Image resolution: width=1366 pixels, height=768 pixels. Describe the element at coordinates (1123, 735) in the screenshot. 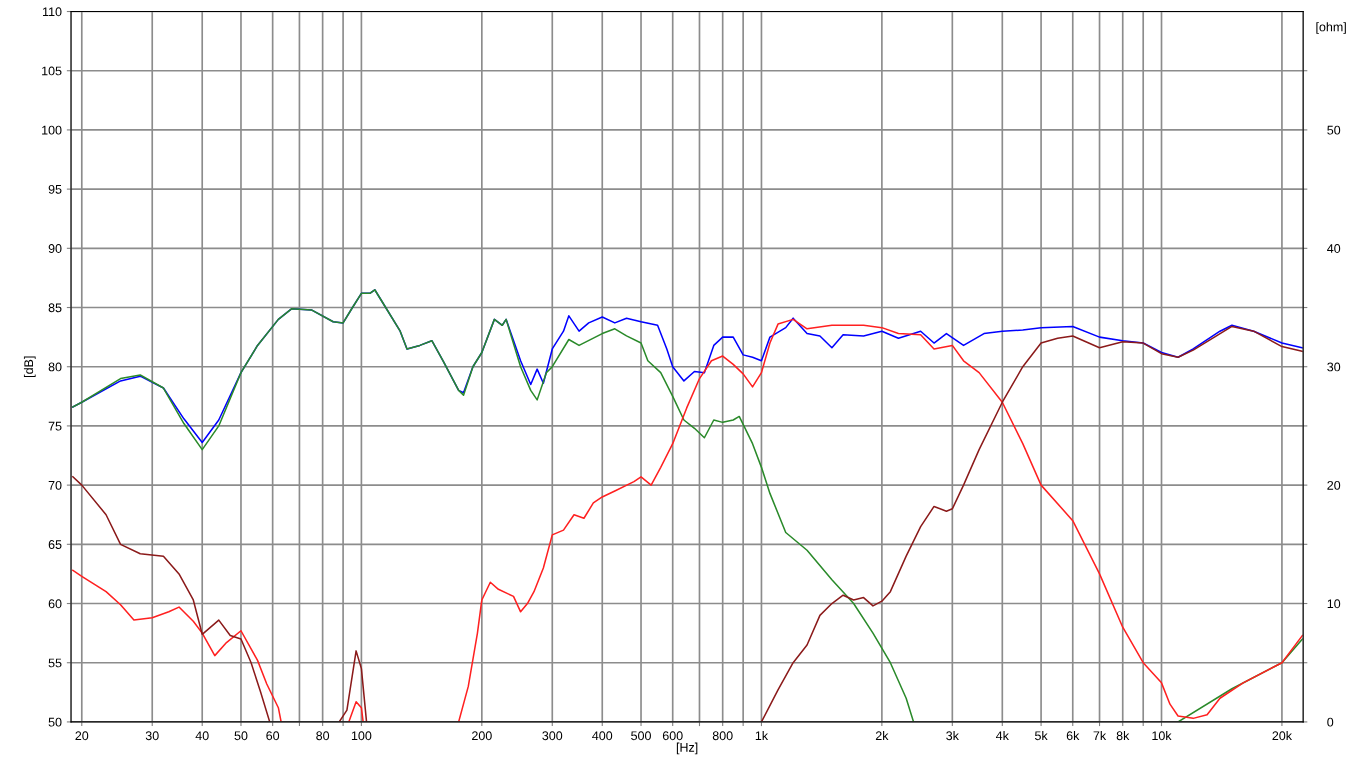

I see `x-tick-label: 8k` at that location.